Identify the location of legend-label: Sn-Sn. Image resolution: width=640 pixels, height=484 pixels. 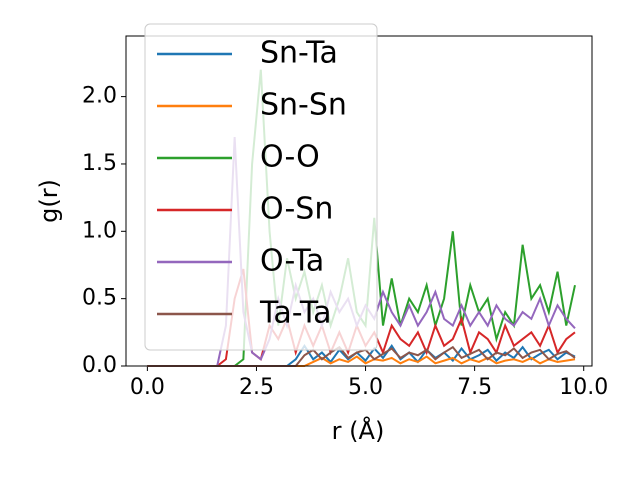
(303, 105).